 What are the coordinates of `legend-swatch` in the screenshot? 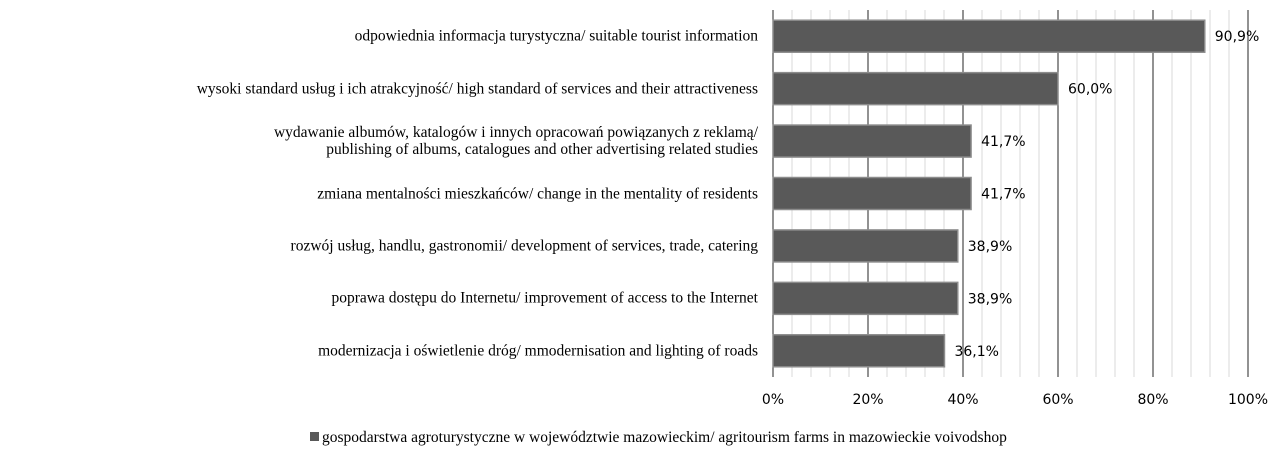 It's located at (314, 436).